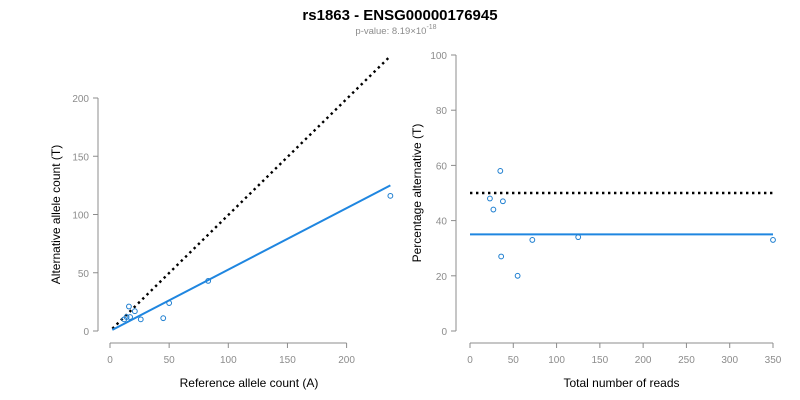 The width and height of the screenshot is (800, 400). What do you see at coordinates (417, 193) in the screenshot?
I see `y-axis-title: Percentage alternative (T)` at bounding box center [417, 193].